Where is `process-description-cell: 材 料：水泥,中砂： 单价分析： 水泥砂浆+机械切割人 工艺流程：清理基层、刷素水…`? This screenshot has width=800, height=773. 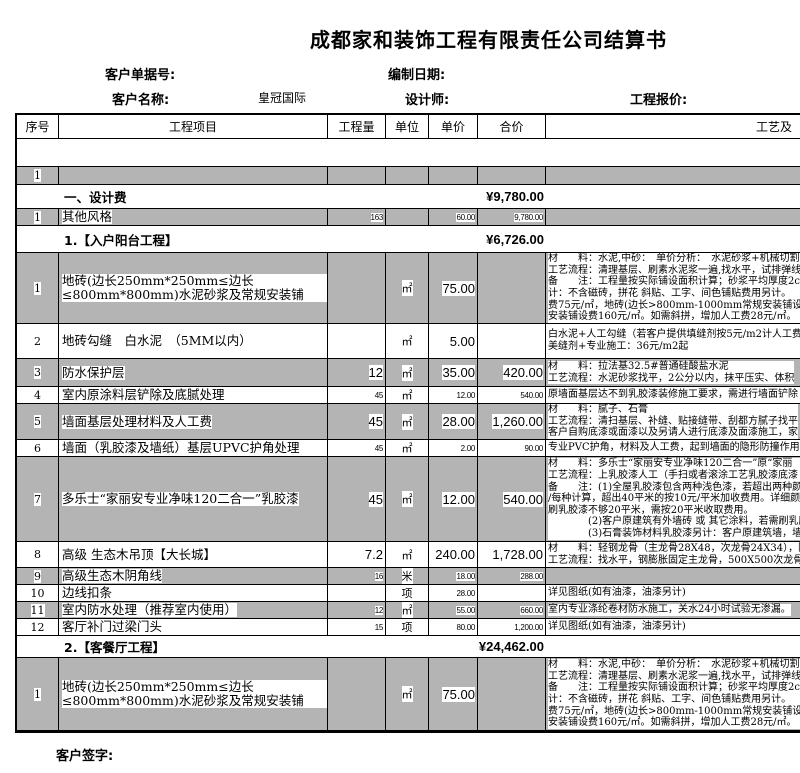 process-description-cell: 材 料：水泥,中砂： 单价分析： 水泥砂浆+机械切割人 工艺流程：清理基层、刷素水… is located at coordinates (673, 694).